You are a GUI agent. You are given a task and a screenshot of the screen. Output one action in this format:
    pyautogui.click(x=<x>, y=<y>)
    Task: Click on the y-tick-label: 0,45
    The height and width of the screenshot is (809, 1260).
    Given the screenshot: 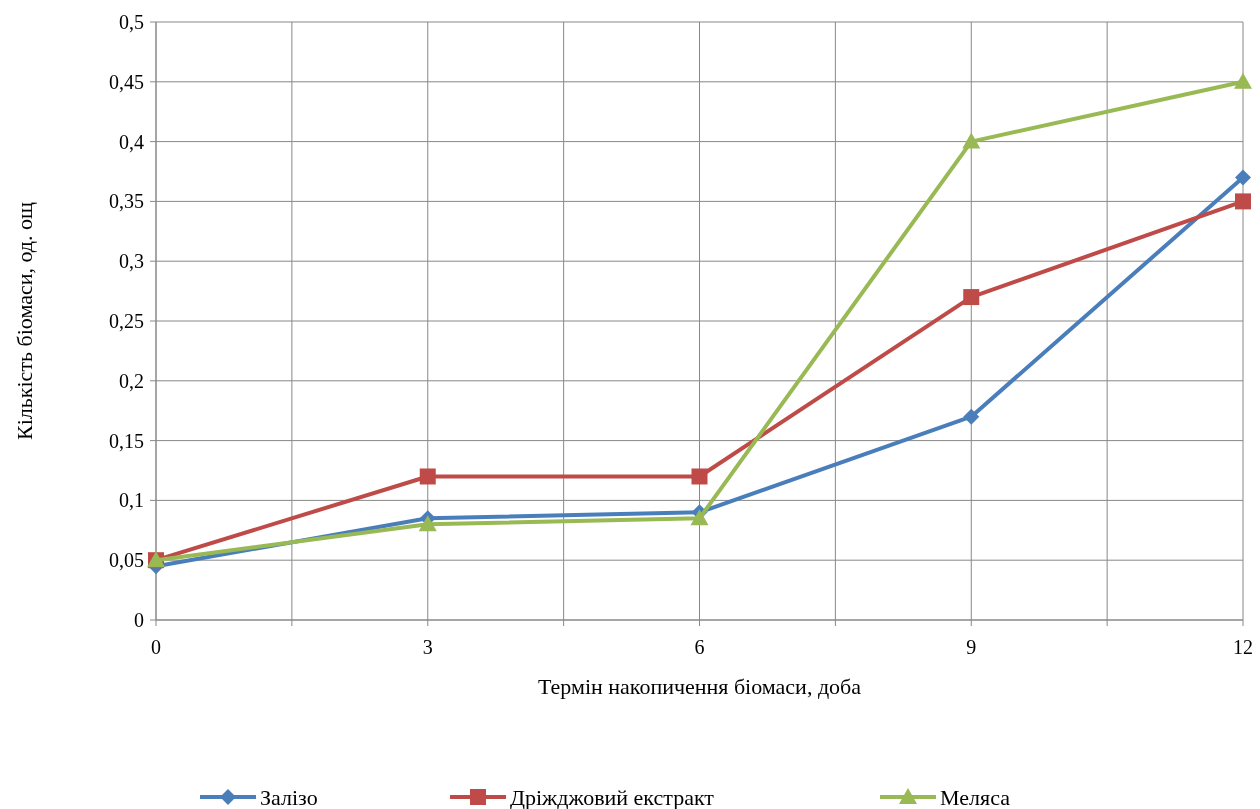 What is the action you would take?
    pyautogui.click(x=126, y=81)
    